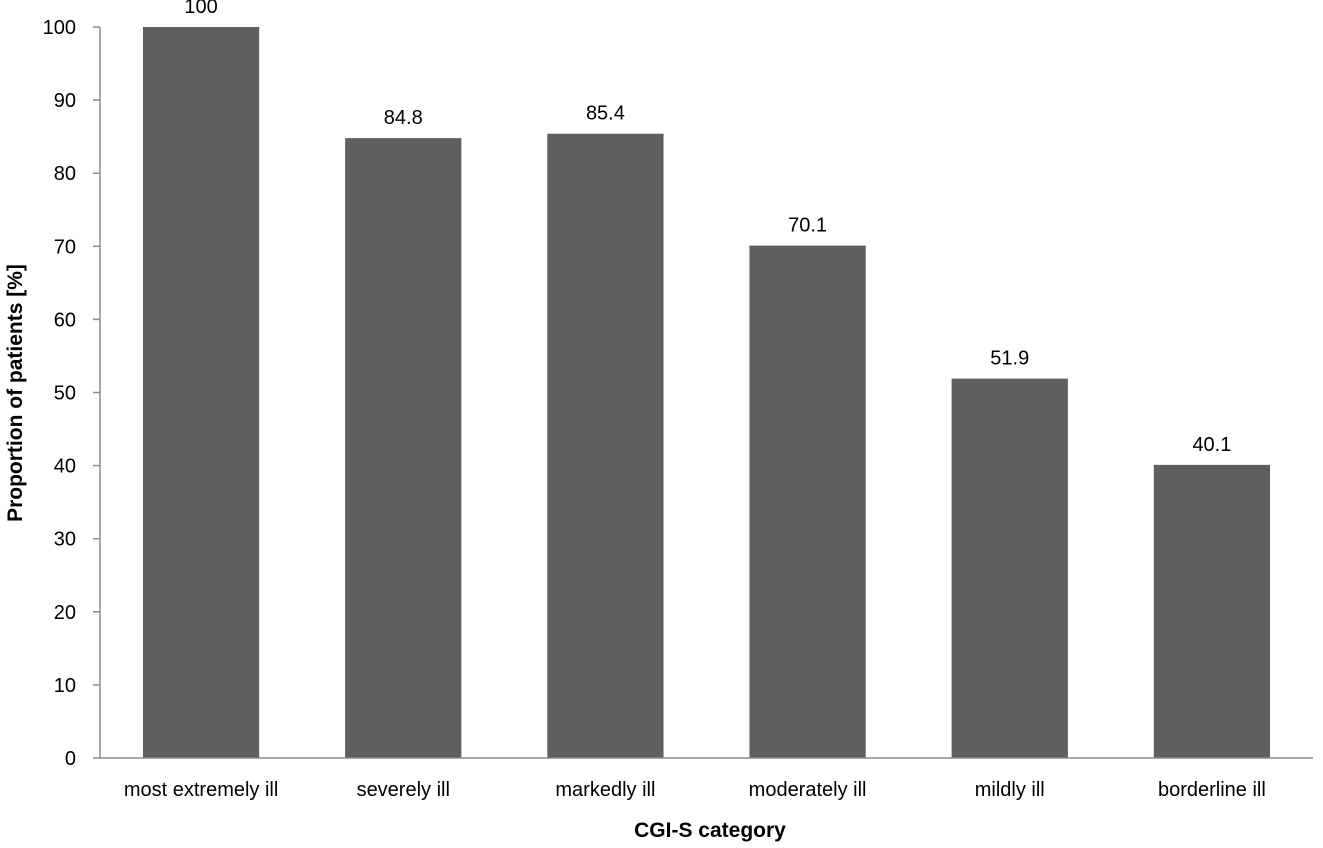  Describe the element at coordinates (15, 393) in the screenshot. I see `y-axis-title: Proportion of patients [%]` at that location.